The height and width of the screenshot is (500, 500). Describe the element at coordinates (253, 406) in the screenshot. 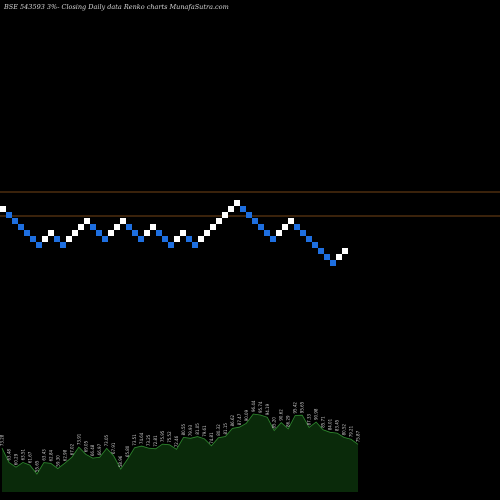

I see `volume-label: 96.44` at that location.